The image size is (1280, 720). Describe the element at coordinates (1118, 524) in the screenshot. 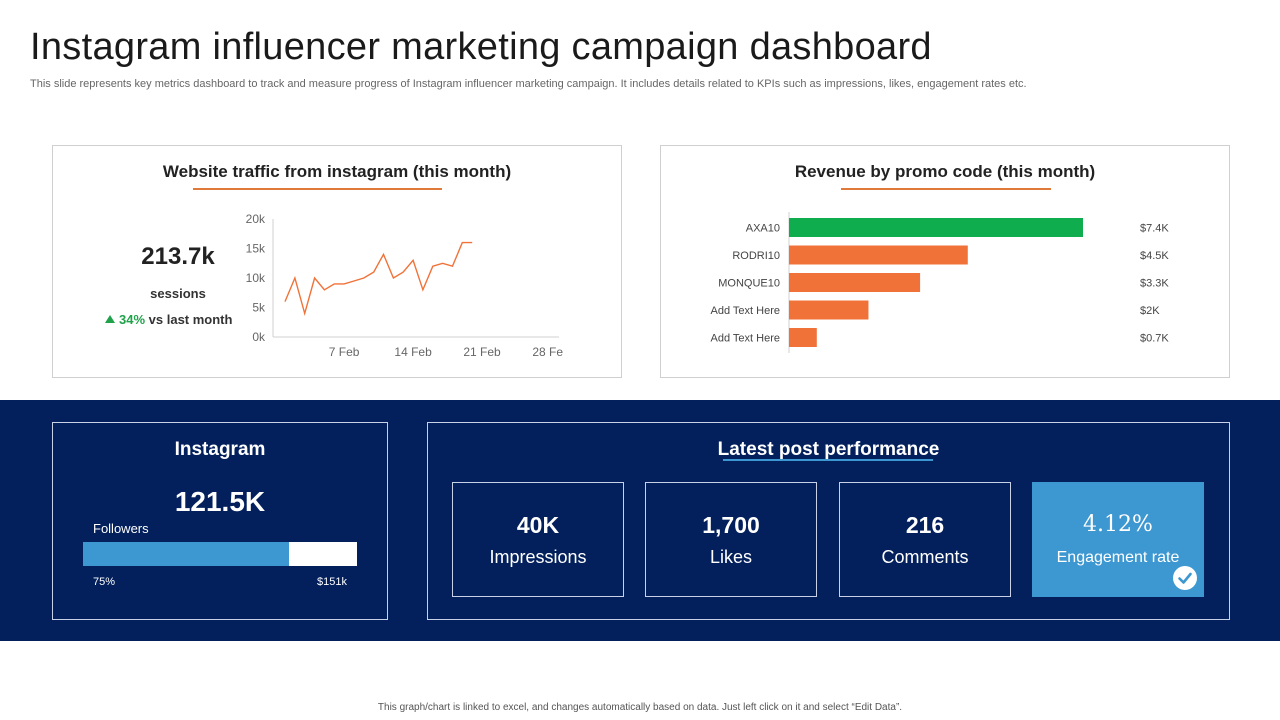

I see `engagement-rate-value: 4.12%` at that location.